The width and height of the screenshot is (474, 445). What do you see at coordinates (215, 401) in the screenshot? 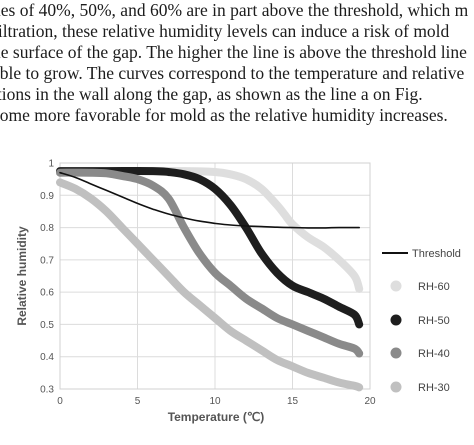
I see `x-tick-label: 10` at bounding box center [215, 401].